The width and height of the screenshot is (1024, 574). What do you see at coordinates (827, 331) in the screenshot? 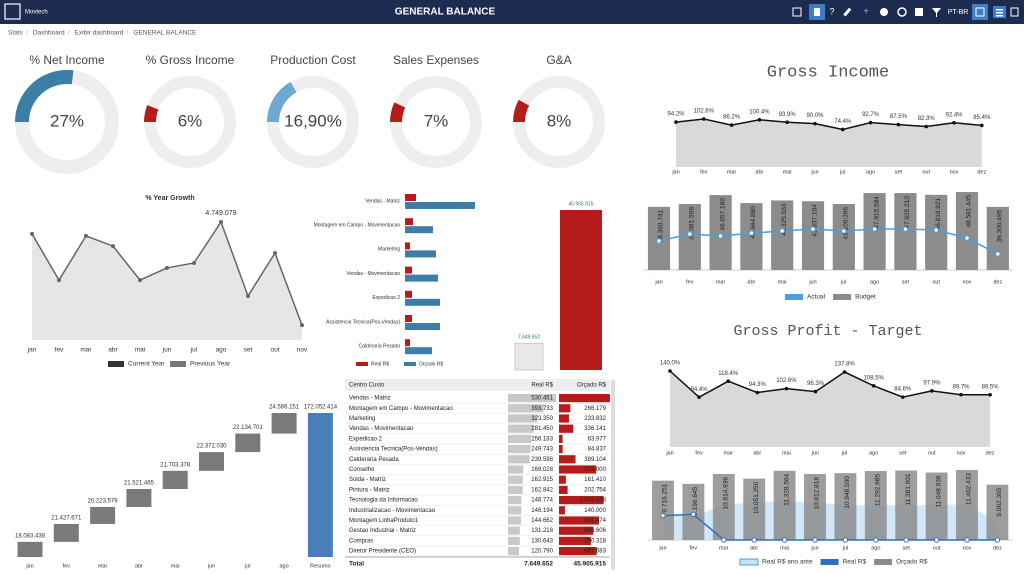
I see `chart-title: Gross Profit - Target` at bounding box center [827, 331].